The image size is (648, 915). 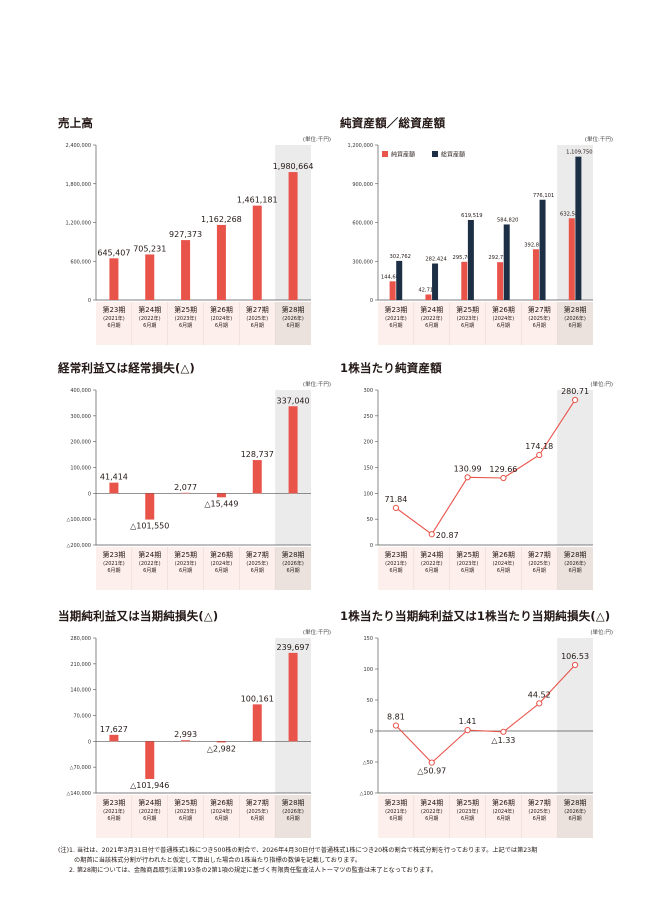 What do you see at coordinates (485, 714) in the screenshot?
I see `series-line` at bounding box center [485, 714].